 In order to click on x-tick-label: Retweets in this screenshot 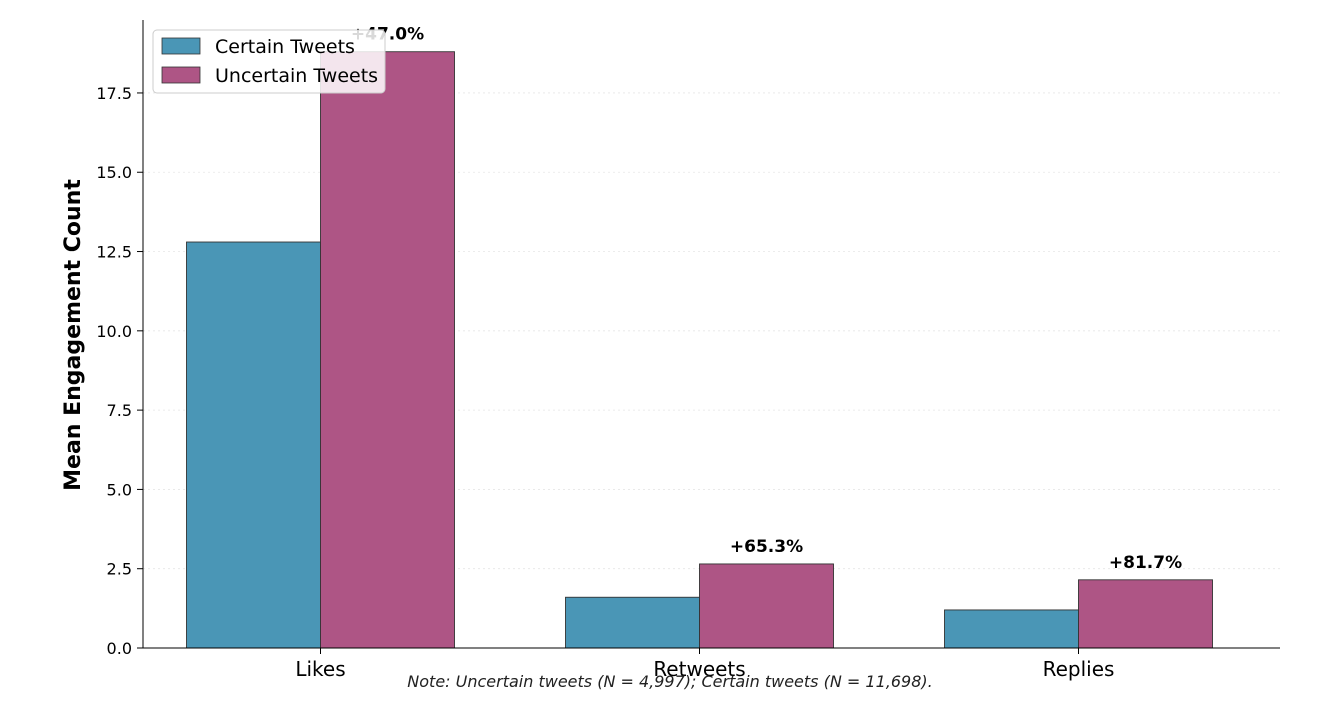, I will do `click(699, 669)`.